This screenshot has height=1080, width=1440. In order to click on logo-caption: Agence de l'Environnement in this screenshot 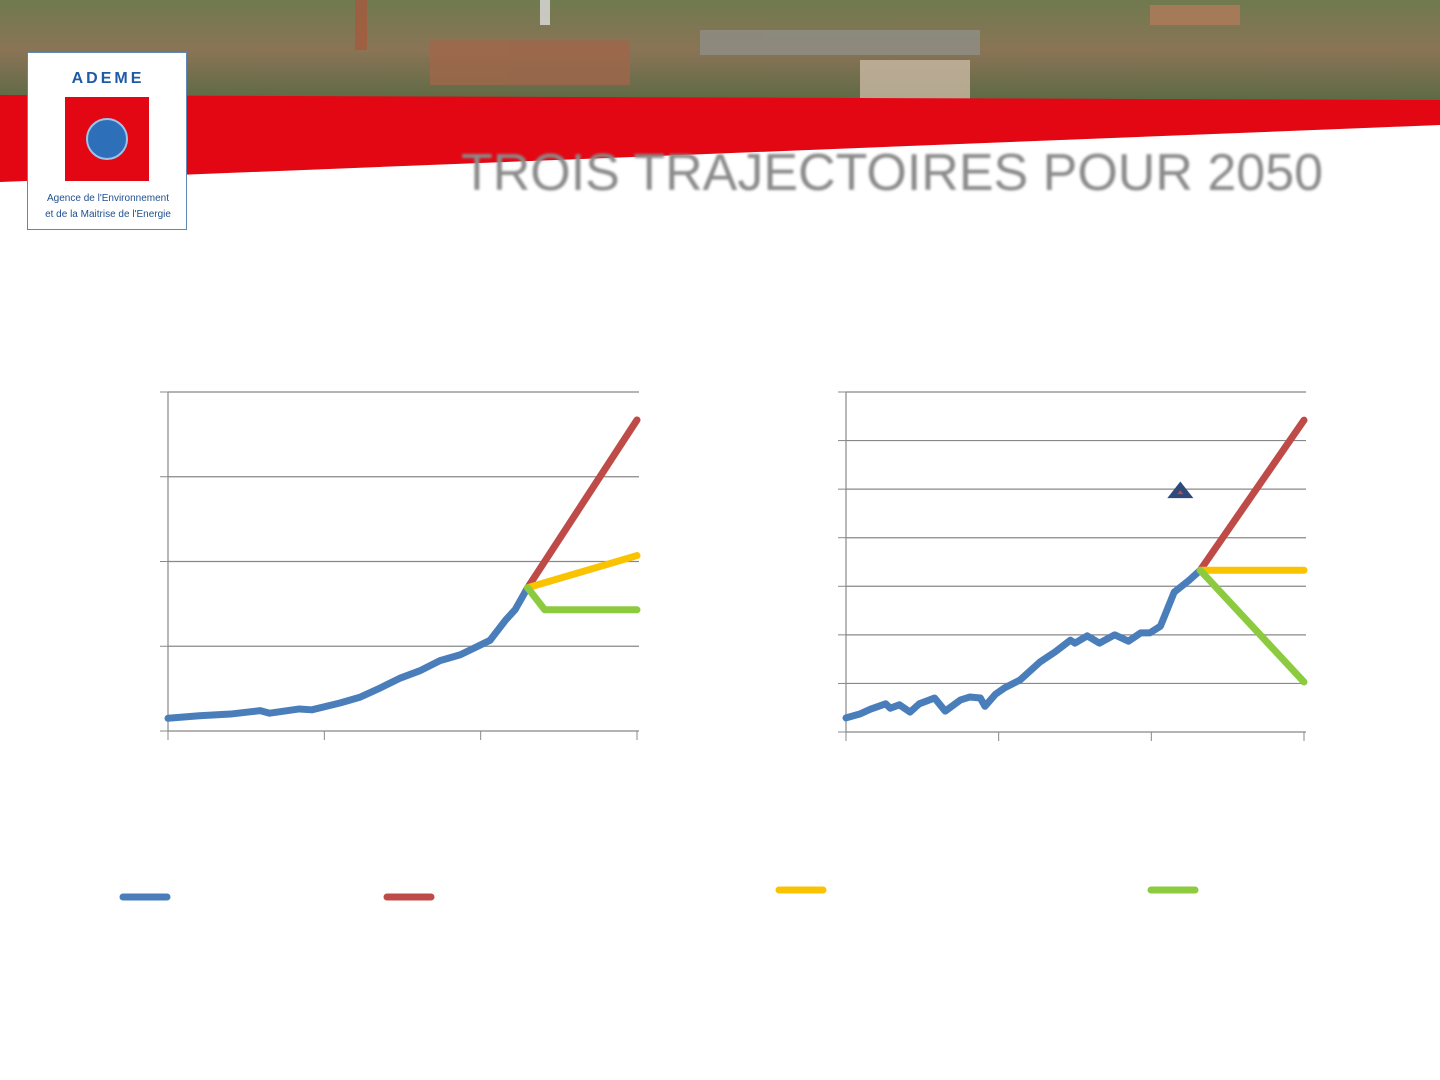, I will do `click(108, 198)`.